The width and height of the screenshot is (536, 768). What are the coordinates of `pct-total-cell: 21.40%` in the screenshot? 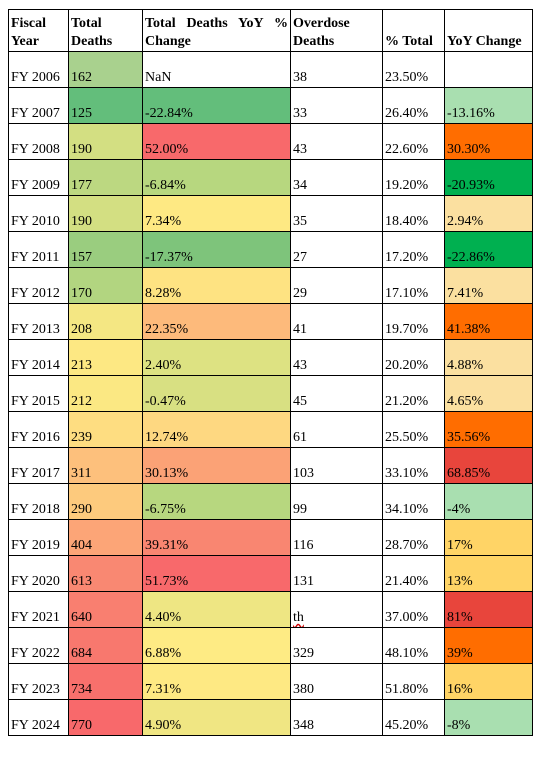 It's located at (413, 573).